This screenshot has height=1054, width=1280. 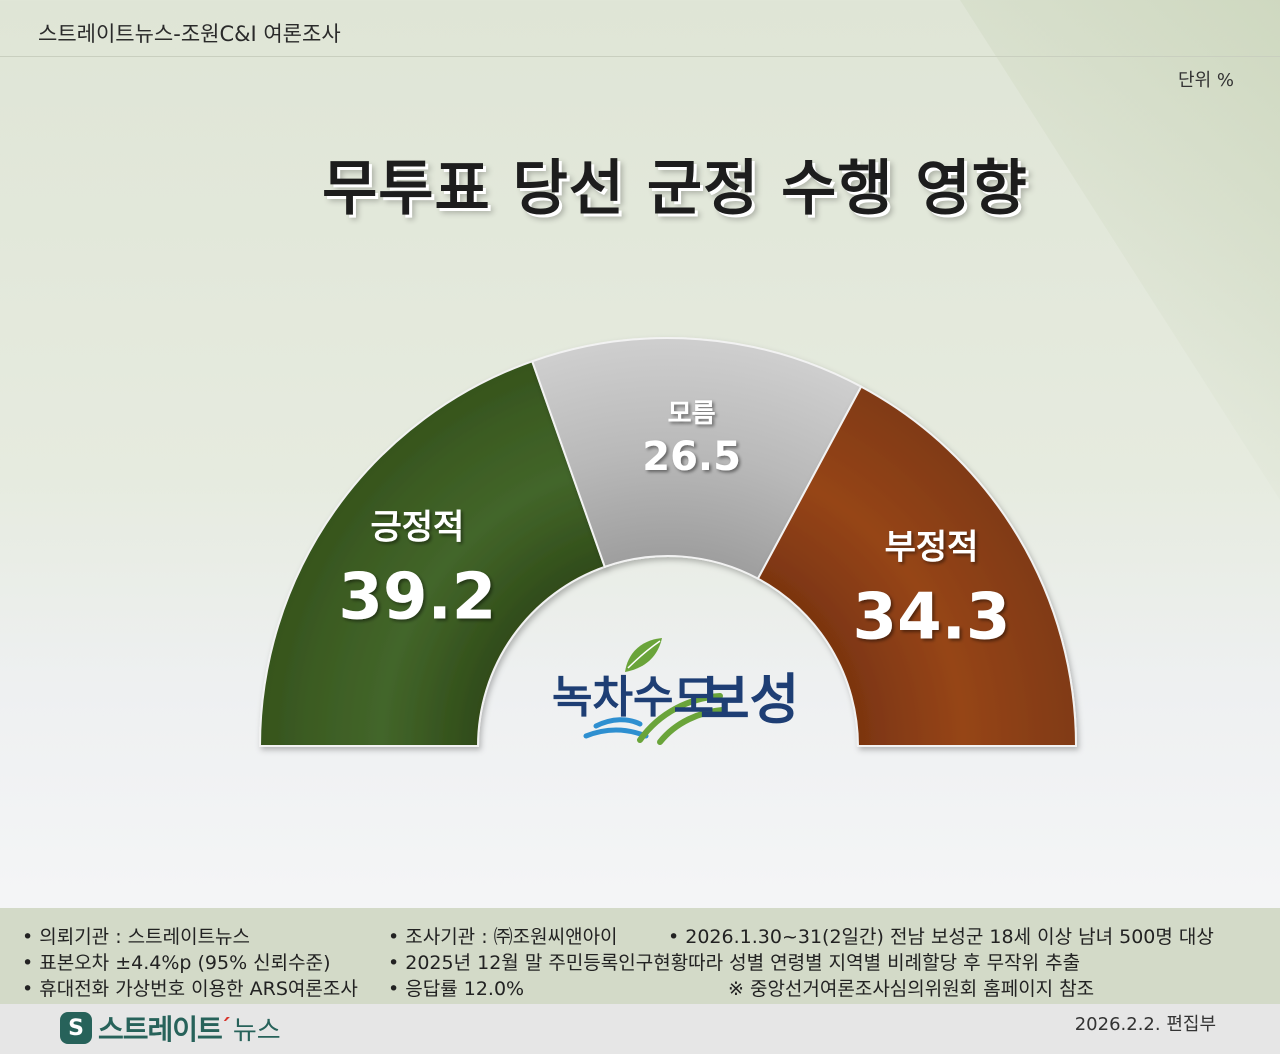 What do you see at coordinates (1206, 80) in the screenshot?
I see `unit-label: 단위 %` at bounding box center [1206, 80].